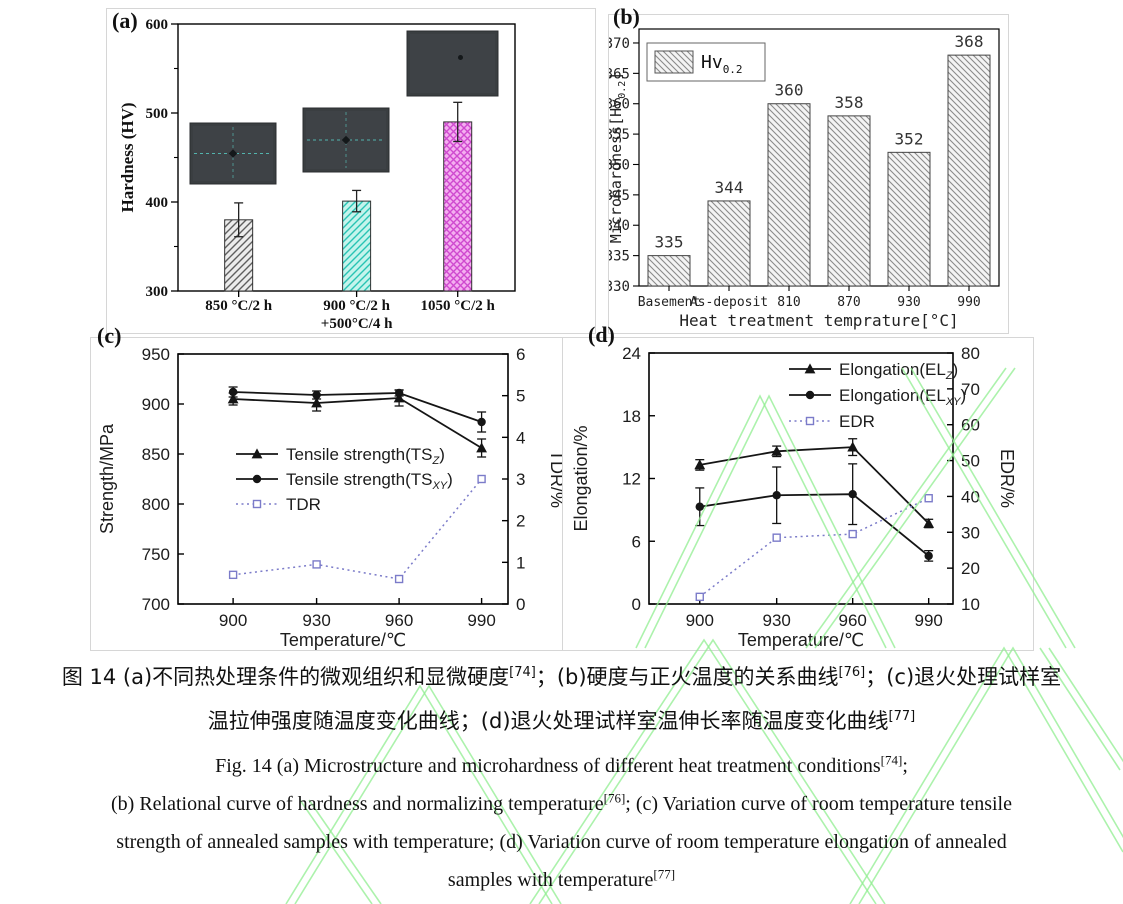 This screenshot has height=904, width=1123. I want to click on svg-text: 20, so click(970, 568).